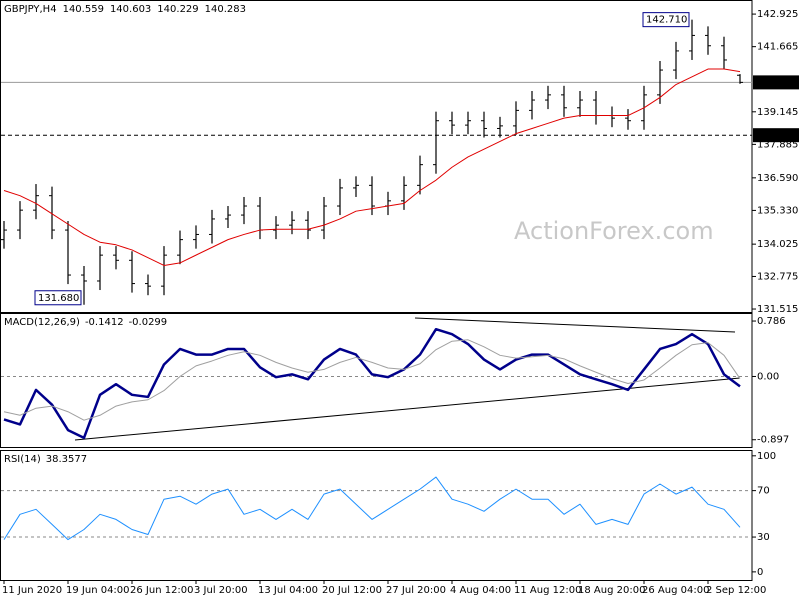 This screenshot has width=800, height=600. Describe the element at coordinates (771, 321) in the screenshot. I see `y-tick-label: 0.786` at that location.